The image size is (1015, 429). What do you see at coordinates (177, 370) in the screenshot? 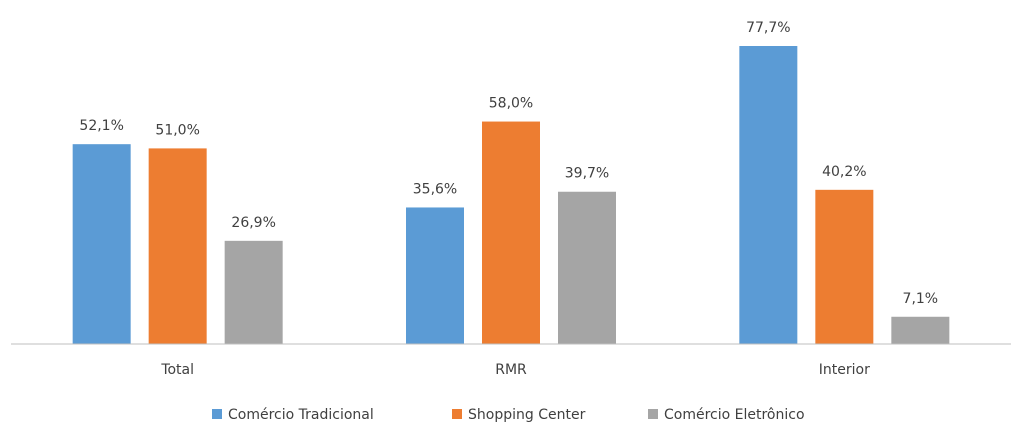
I see `x-tick-label: Total` at bounding box center [177, 370].